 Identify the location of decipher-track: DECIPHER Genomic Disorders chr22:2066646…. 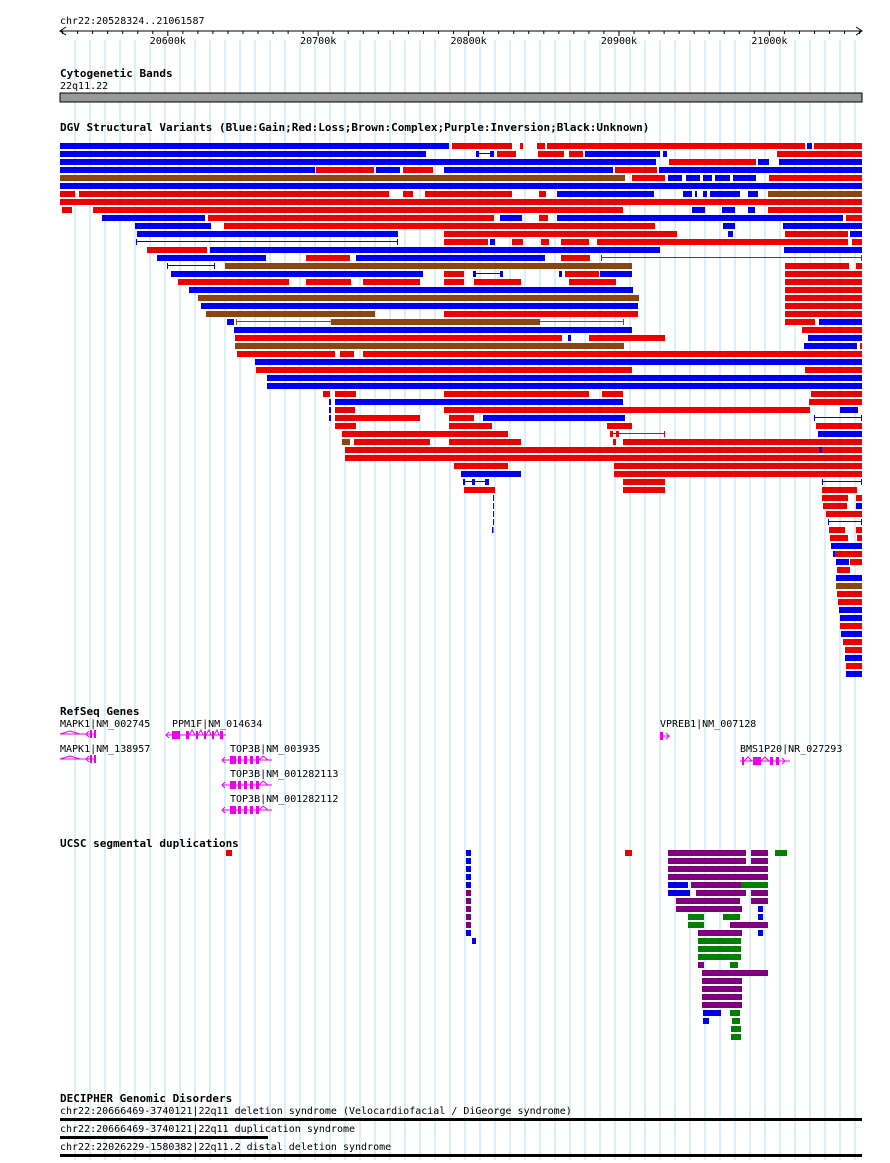
(461, 1124).